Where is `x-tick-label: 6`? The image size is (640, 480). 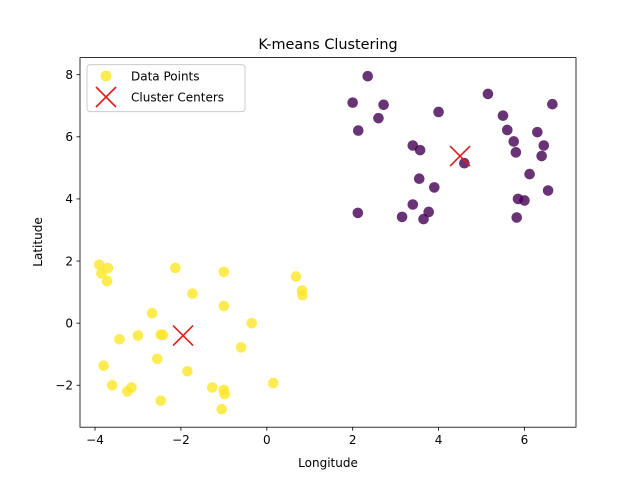 x-tick-label: 6 is located at coordinates (525, 440).